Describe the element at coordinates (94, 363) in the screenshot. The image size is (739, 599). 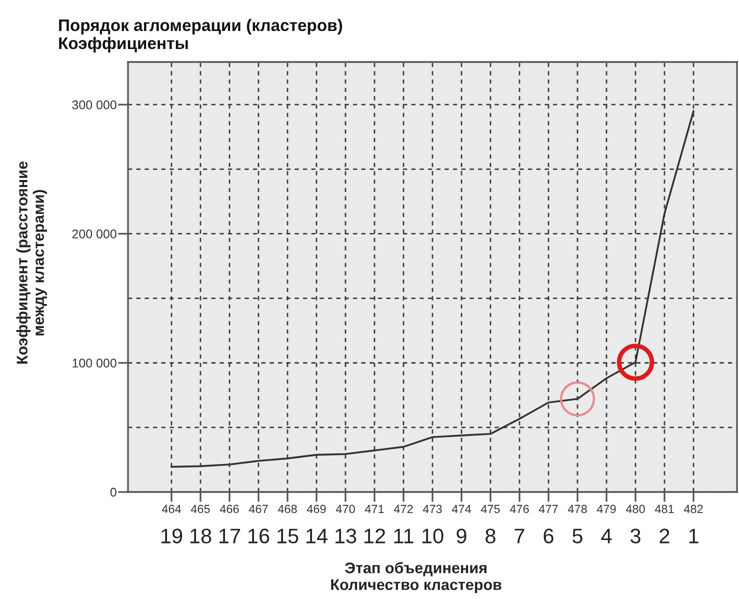
I see `y-tick-label: 100 000` at that location.